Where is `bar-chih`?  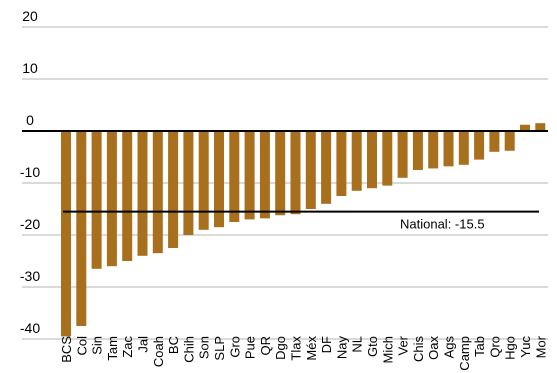
bar-chih is located at coordinates (188, 183).